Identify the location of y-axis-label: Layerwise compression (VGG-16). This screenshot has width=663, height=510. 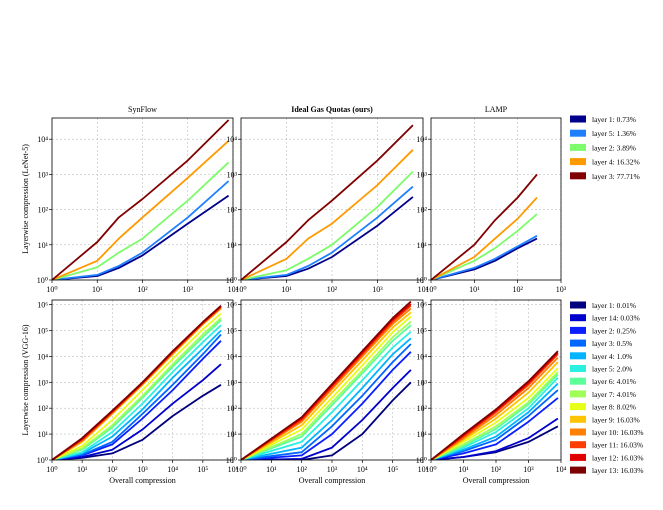
(25, 379).